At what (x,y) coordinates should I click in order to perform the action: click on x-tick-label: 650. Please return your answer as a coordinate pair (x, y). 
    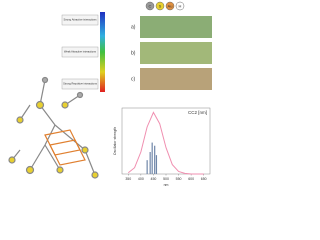
    Looking at the image, I should click on (204, 179).